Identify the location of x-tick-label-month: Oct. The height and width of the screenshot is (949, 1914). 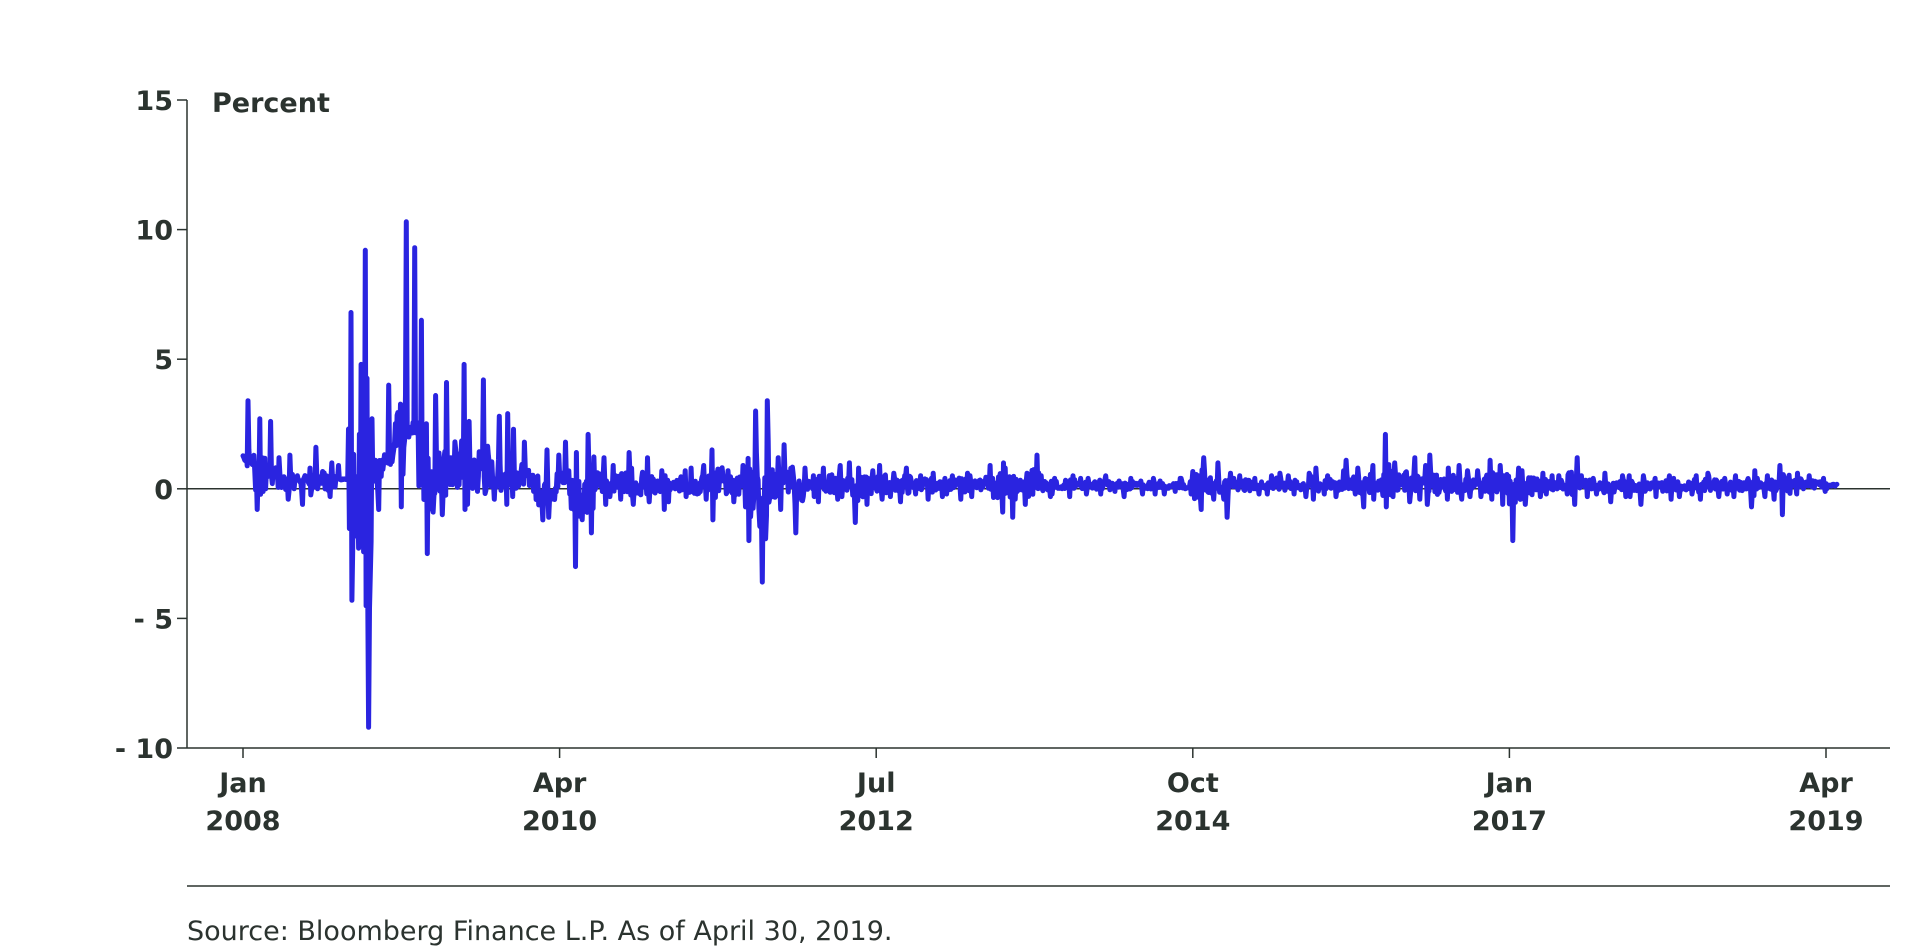
(1193, 783).